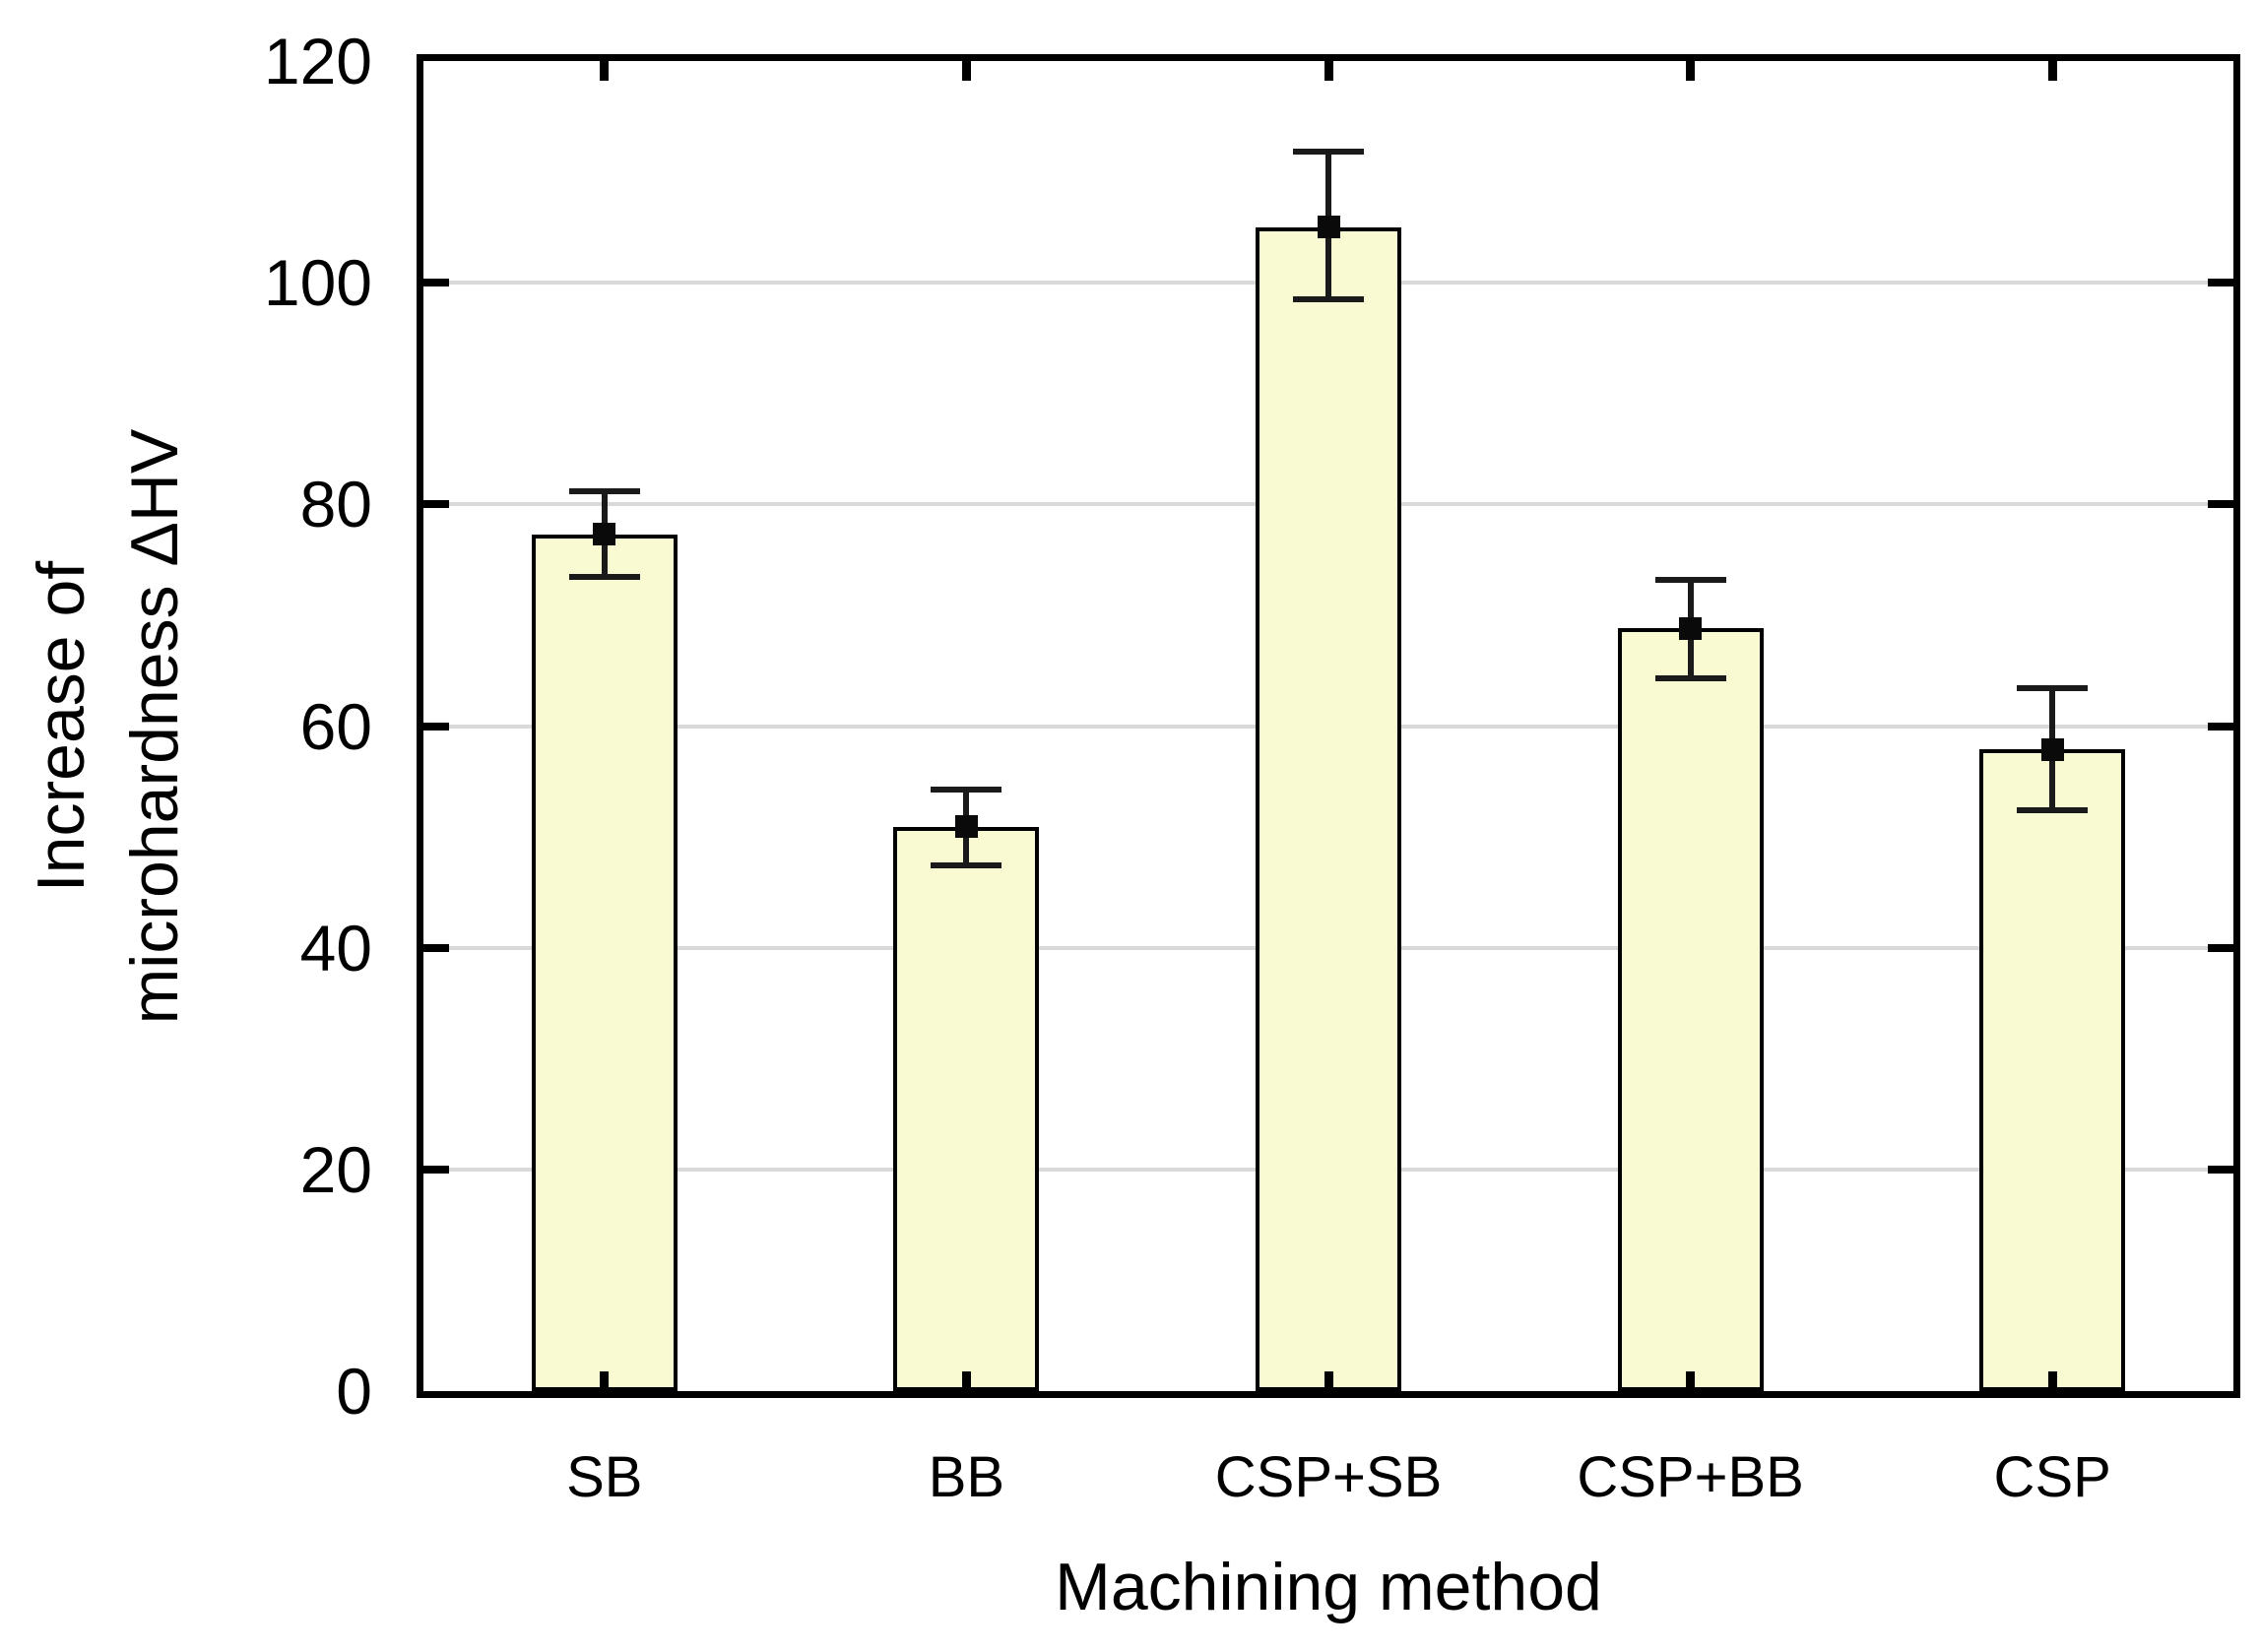  What do you see at coordinates (966, 866) in the screenshot?
I see `error-bar-cap-bottom-BB` at bounding box center [966, 866].